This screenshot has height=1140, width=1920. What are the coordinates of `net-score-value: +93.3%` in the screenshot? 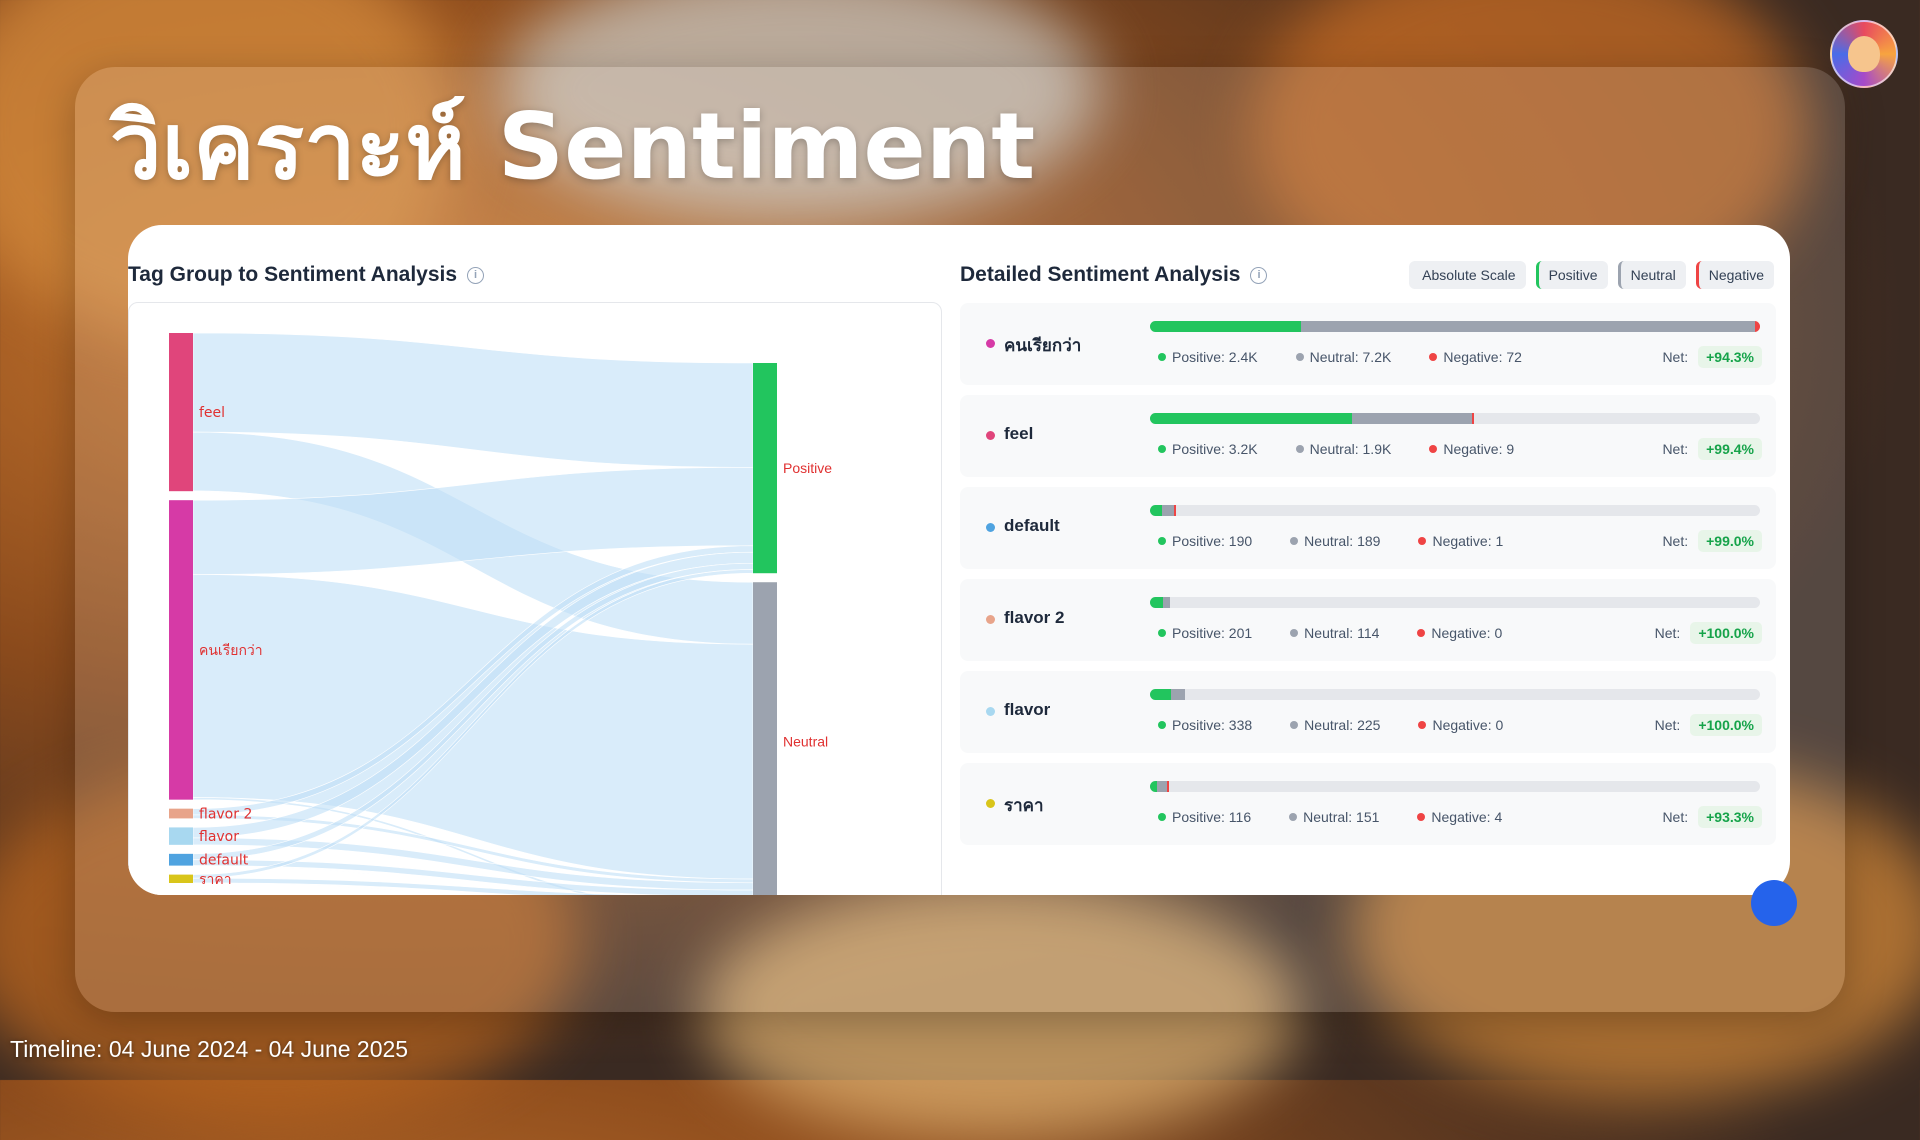 It's located at (1730, 817).